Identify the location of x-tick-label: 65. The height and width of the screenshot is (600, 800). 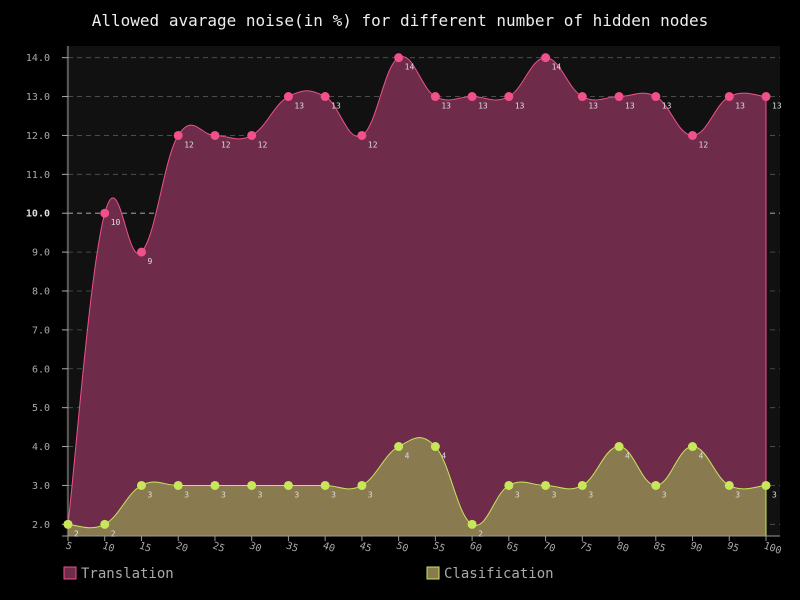
(512, 547).